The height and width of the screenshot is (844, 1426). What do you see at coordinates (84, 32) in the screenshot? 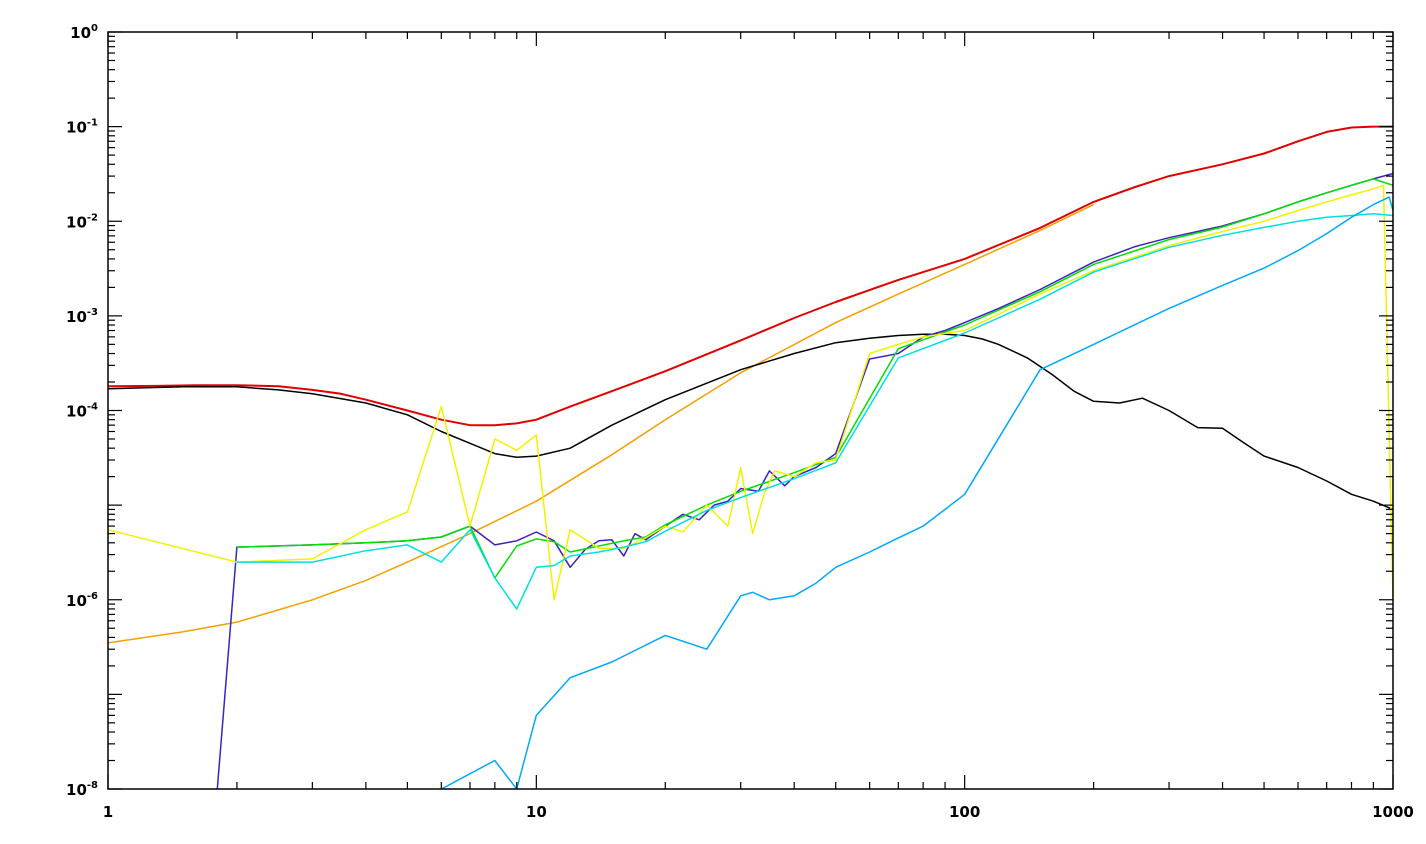
I see `y-tick-label: 10⁰` at bounding box center [84, 32].